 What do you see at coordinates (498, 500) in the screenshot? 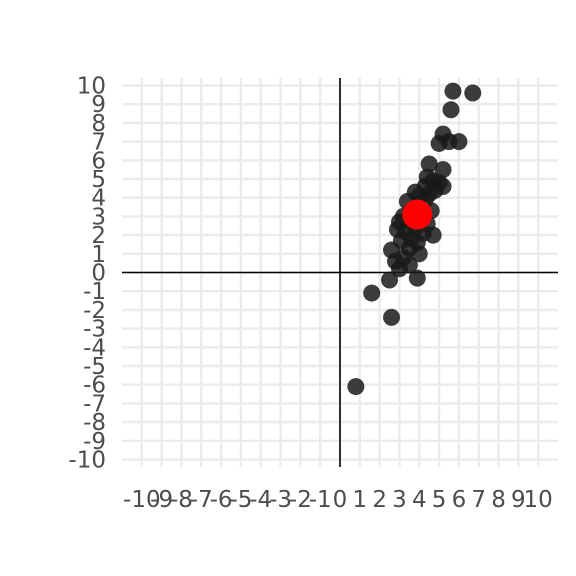
I see `x-tick-label: 8` at bounding box center [498, 500].